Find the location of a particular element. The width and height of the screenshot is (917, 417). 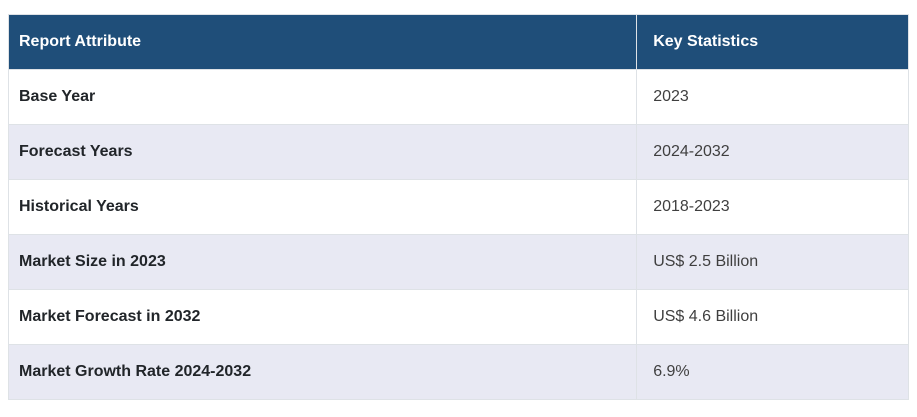

table-row-forecast-years: Forecast Years 2024-2032 is located at coordinates (458, 152).